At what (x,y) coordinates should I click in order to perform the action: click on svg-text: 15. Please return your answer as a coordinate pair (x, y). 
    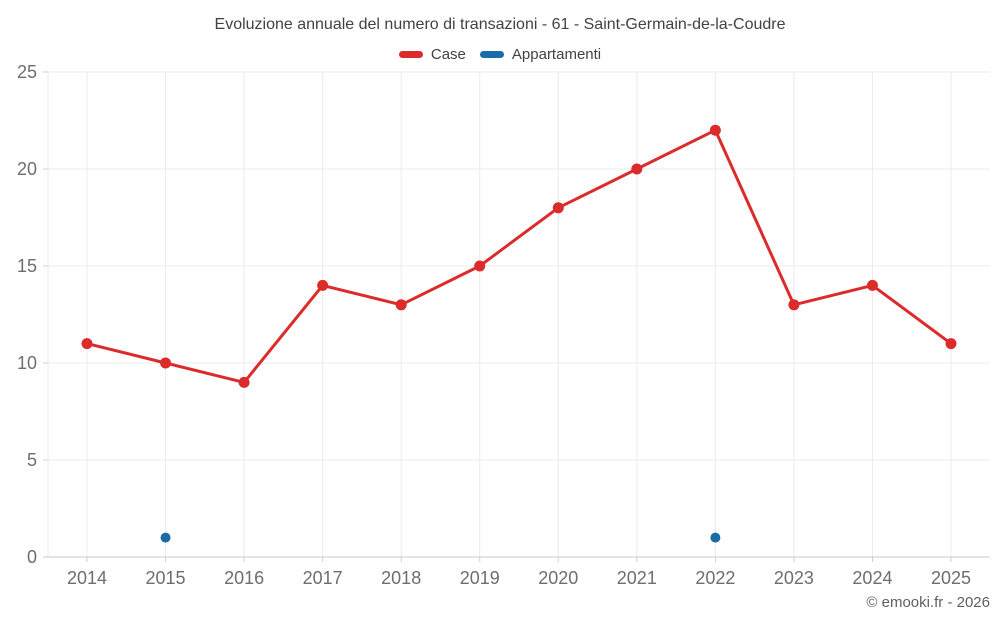
    Looking at the image, I should click on (27, 266).